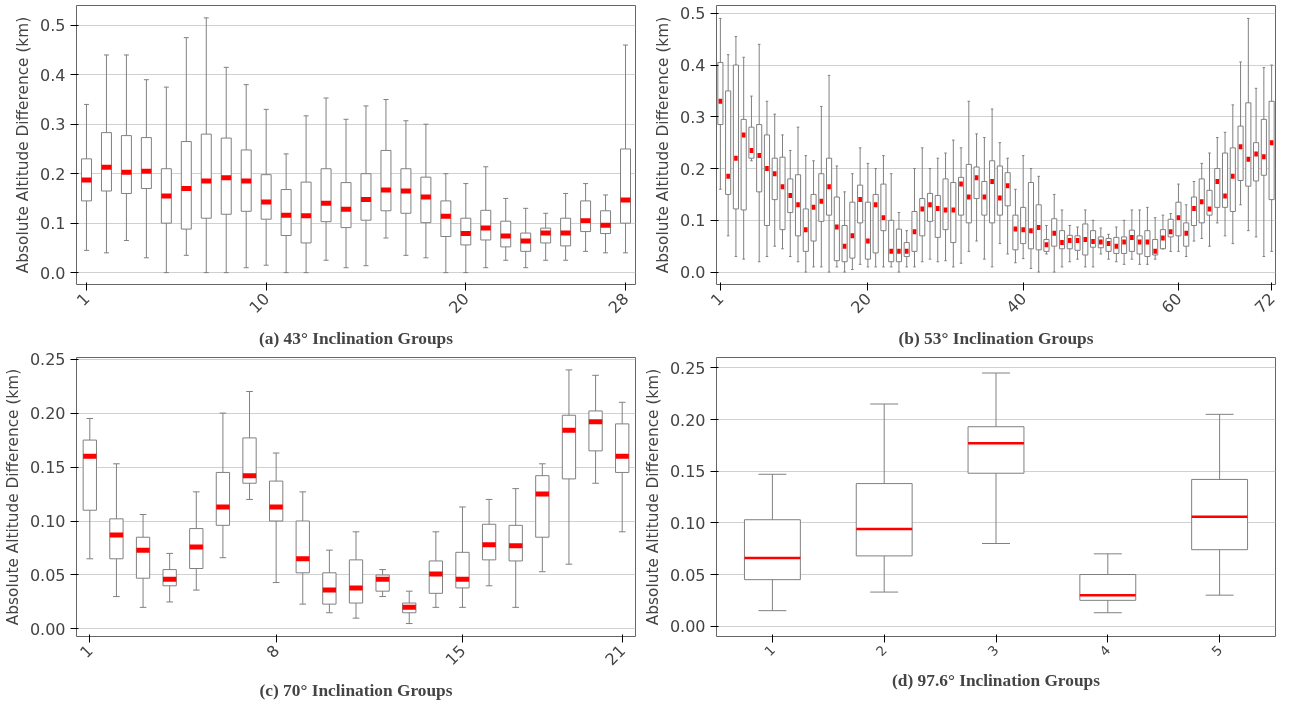 The height and width of the screenshot is (711, 1291). What do you see at coordinates (259, 303) in the screenshot?
I see `x-tick-label: 10` at bounding box center [259, 303].